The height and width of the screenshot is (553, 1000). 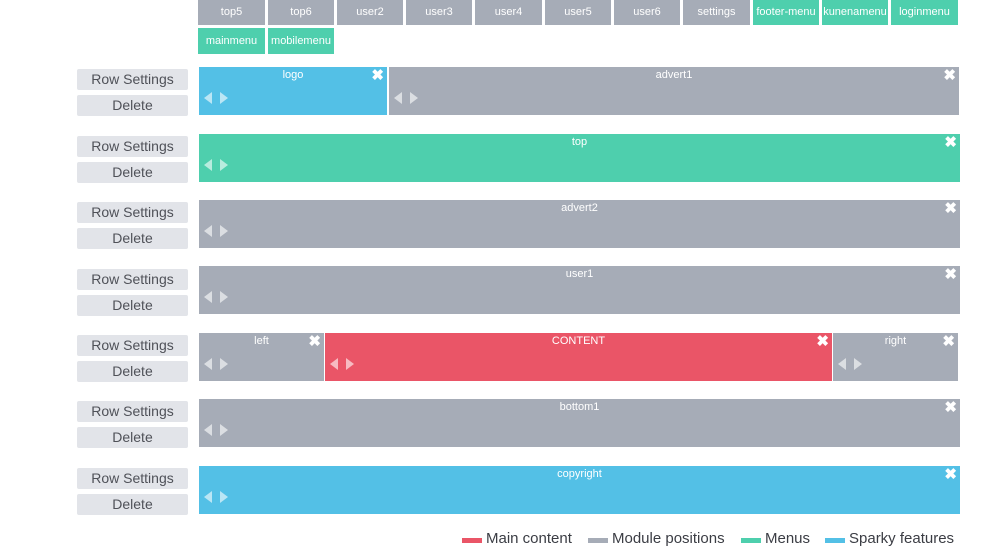 I want to click on position-tag-user5: user5, so click(x=578, y=12).